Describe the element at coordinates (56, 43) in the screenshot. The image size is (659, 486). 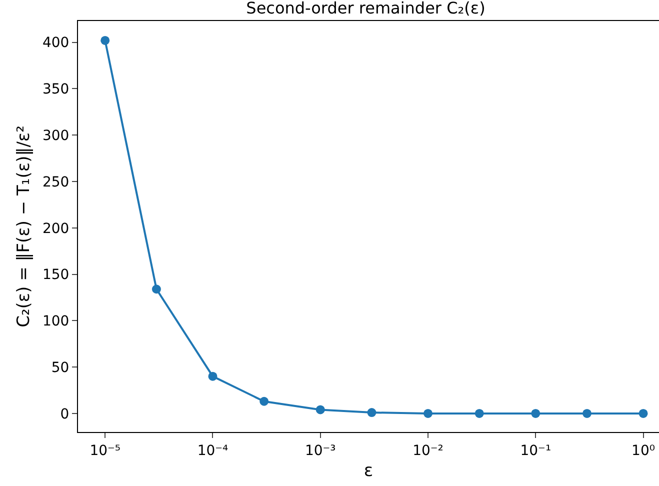
I see `y-tick-label: 400` at that location.